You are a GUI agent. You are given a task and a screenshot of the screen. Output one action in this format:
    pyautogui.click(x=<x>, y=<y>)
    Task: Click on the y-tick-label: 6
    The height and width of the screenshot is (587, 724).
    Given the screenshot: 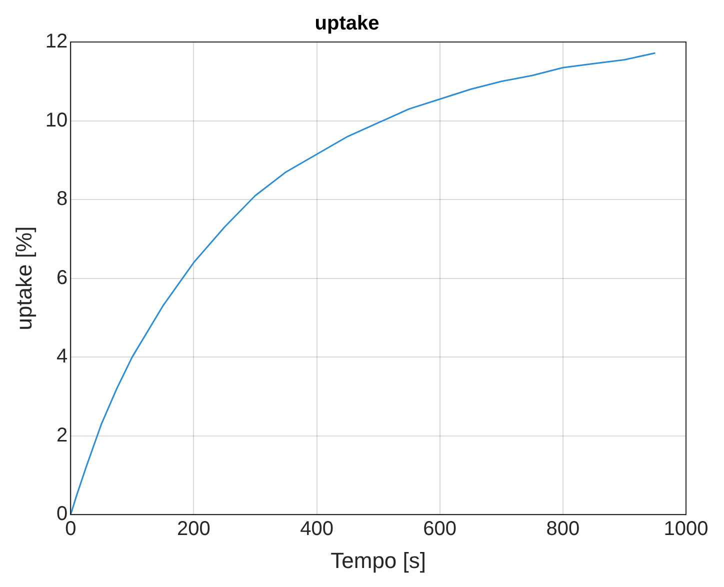 What is the action you would take?
    pyautogui.click(x=62, y=277)
    